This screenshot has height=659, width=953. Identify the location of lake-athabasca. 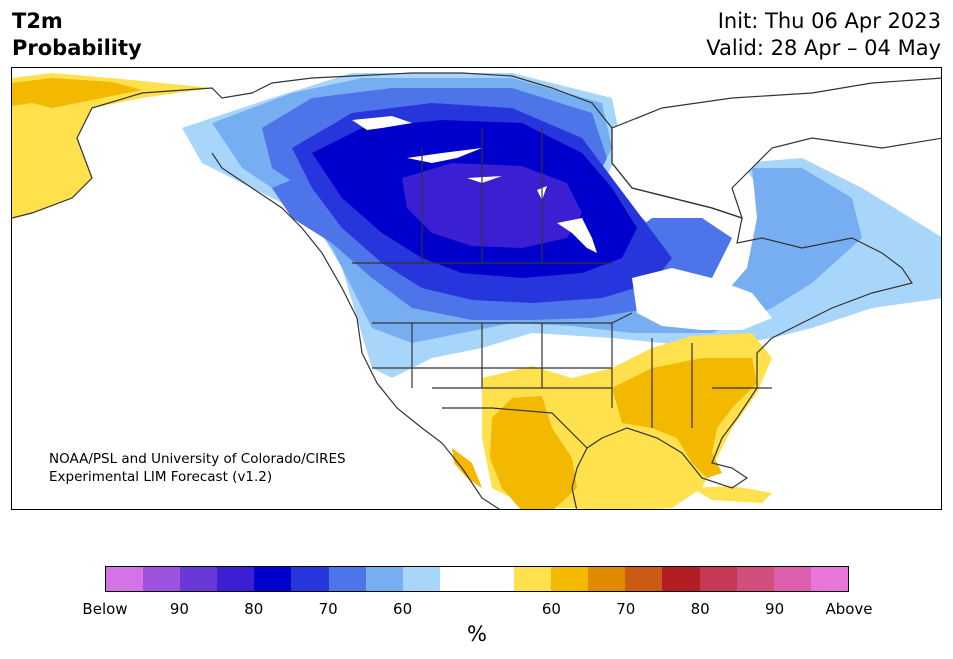
(484, 179).